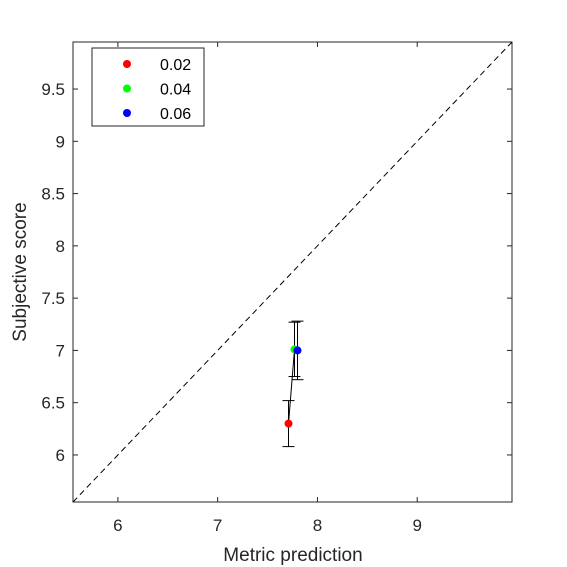 Image resolution: width=567 pixels, height=567 pixels. Describe the element at coordinates (288, 423) in the screenshot. I see `data-point-0.02` at that location.